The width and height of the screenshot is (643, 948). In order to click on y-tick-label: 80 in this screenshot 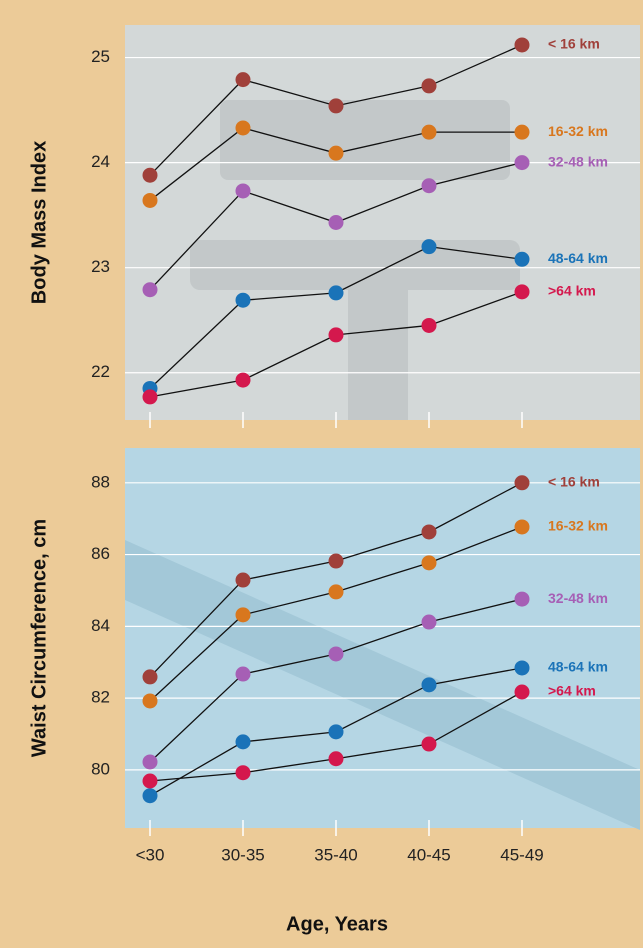, I will do `click(100, 768)`.